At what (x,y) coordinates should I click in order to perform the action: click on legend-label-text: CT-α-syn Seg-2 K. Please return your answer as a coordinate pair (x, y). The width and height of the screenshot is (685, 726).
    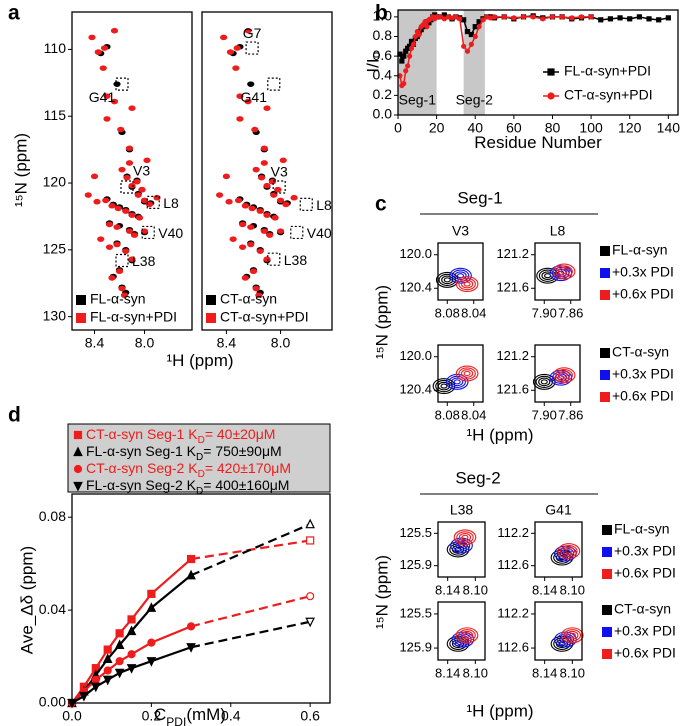
    Looking at the image, I should click on (142, 468).